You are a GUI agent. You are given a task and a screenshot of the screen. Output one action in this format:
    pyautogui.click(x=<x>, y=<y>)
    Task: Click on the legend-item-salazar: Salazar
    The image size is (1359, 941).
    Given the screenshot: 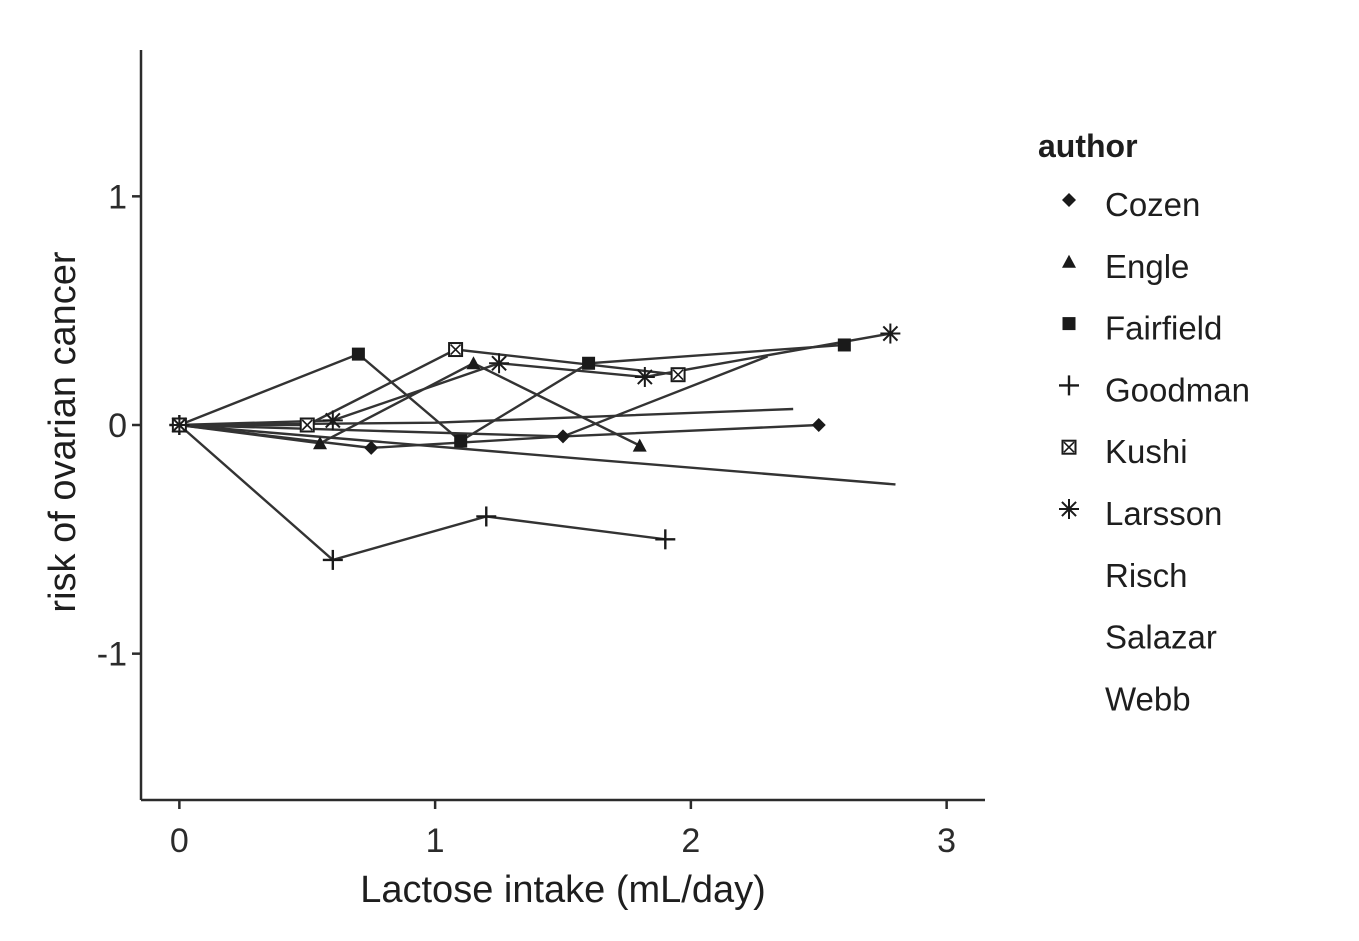 What is the action you would take?
    pyautogui.click(x=1161, y=637)
    